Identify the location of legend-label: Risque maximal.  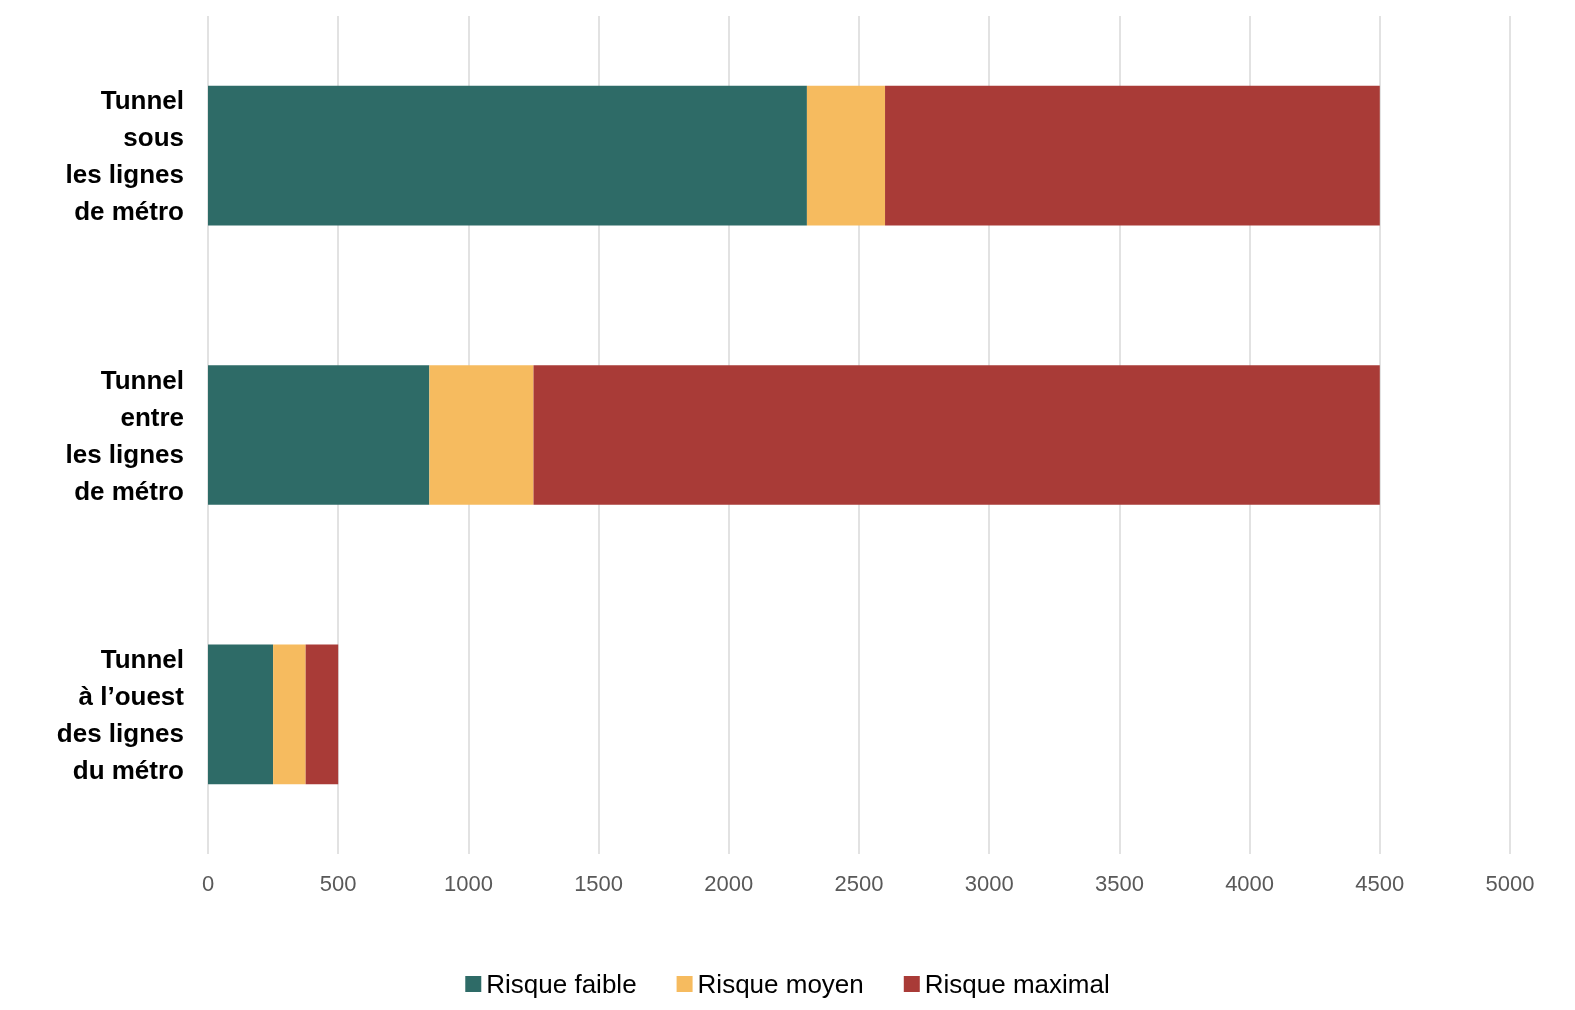
(1017, 984).